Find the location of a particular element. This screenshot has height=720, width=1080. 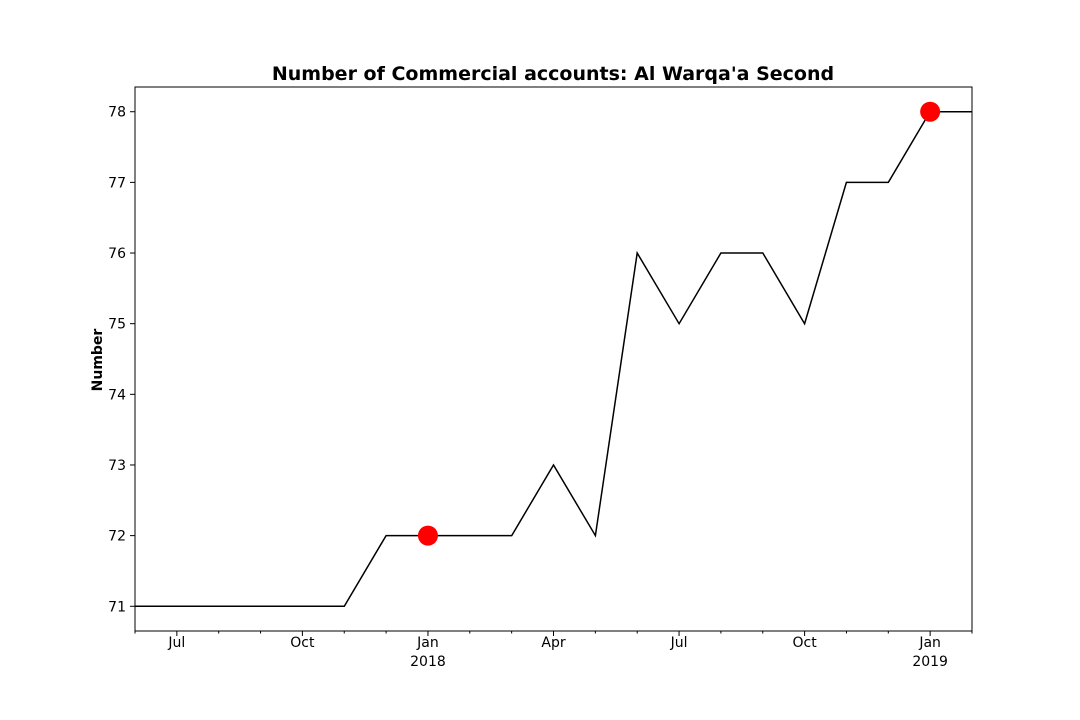

y-tick-label: 76 is located at coordinates (117, 254).